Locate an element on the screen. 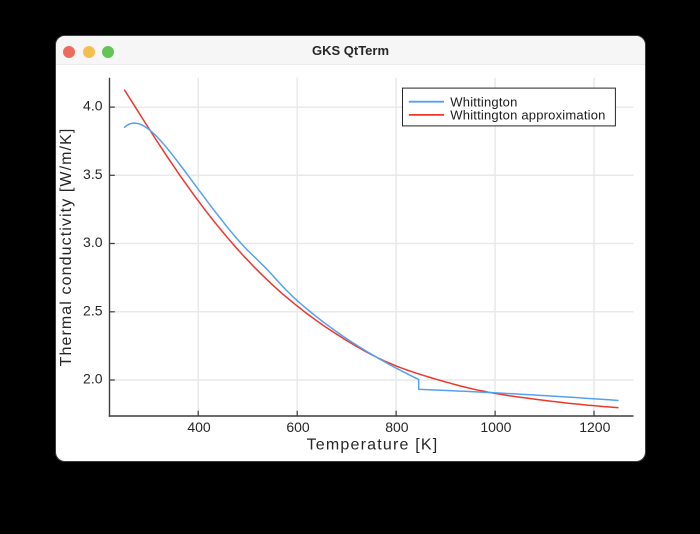 The width and height of the screenshot is (700, 534). svg-text: 600 is located at coordinates (298, 427).